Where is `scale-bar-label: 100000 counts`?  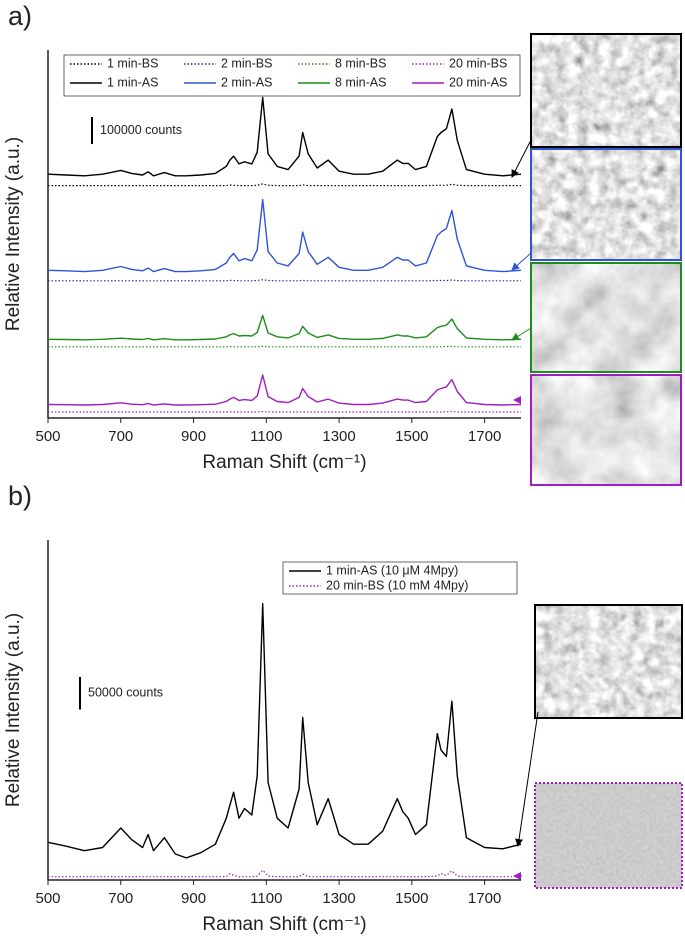
scale-bar-label: 100000 counts is located at coordinates (141, 130).